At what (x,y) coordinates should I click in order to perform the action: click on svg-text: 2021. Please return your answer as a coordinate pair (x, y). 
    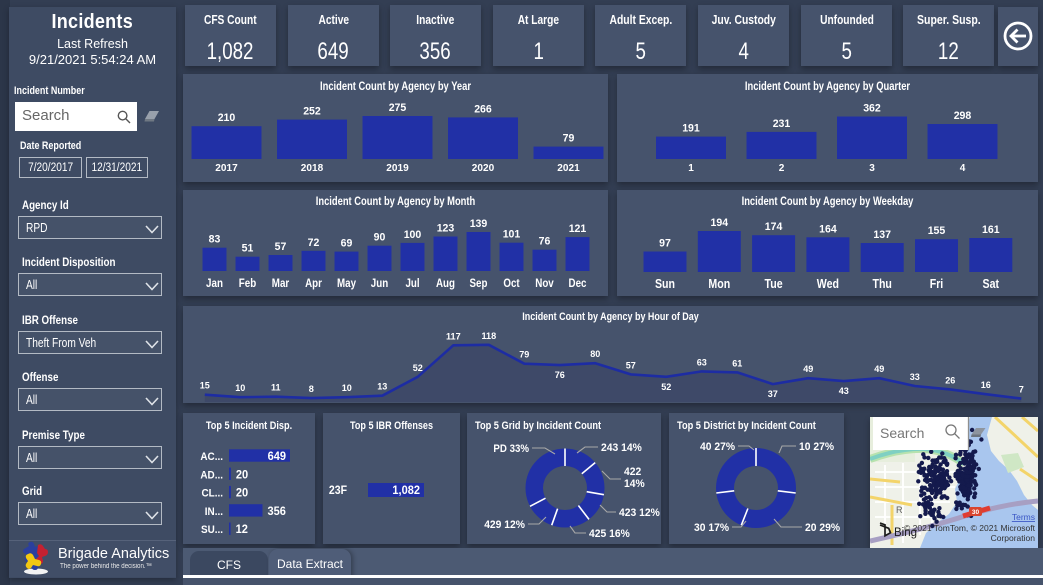
    Looking at the image, I should click on (568, 168).